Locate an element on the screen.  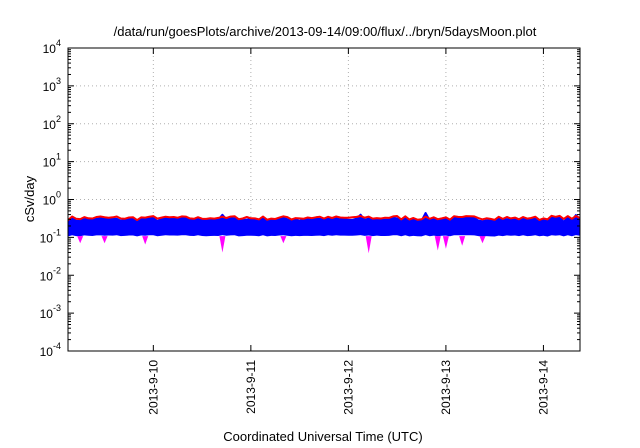
y-axis-label: cSv/day is located at coordinates (29, 198).